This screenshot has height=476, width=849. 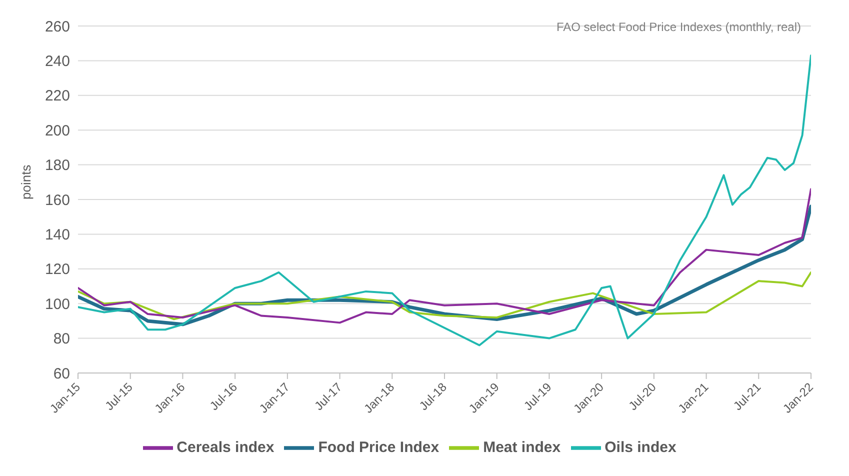 I want to click on y-tick-label: 180, so click(x=57, y=165).